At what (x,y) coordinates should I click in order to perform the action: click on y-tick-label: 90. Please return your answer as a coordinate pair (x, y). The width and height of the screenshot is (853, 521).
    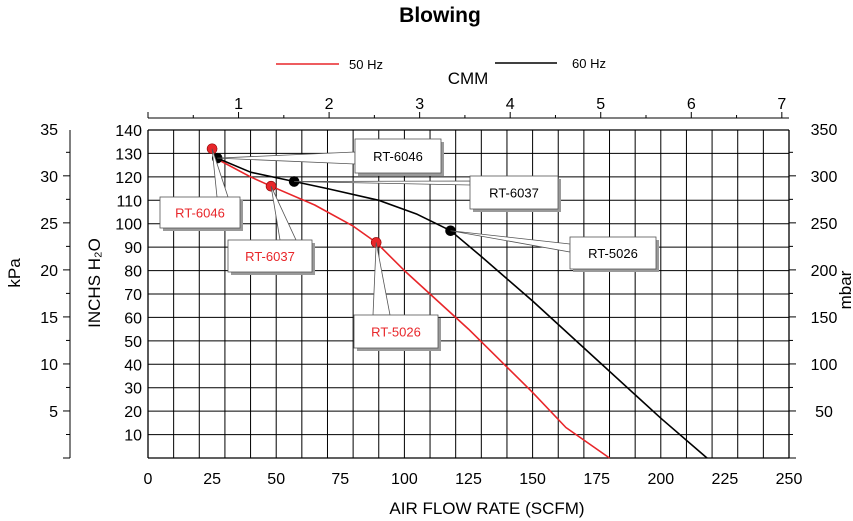
    Looking at the image, I should click on (133, 248).